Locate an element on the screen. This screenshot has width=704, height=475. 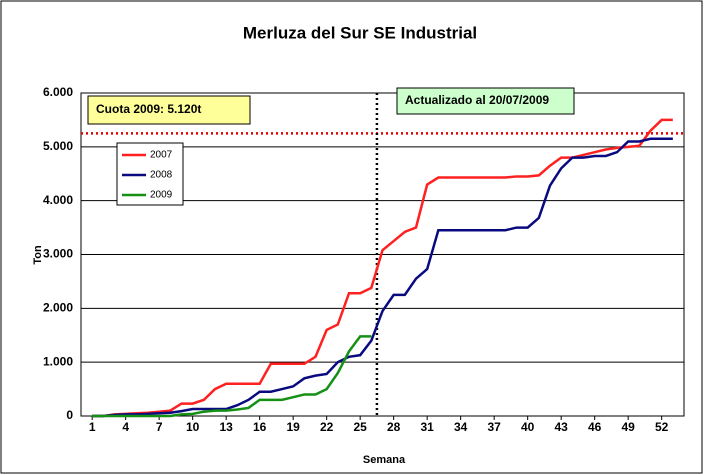
x-tick-label: 13 is located at coordinates (226, 427).